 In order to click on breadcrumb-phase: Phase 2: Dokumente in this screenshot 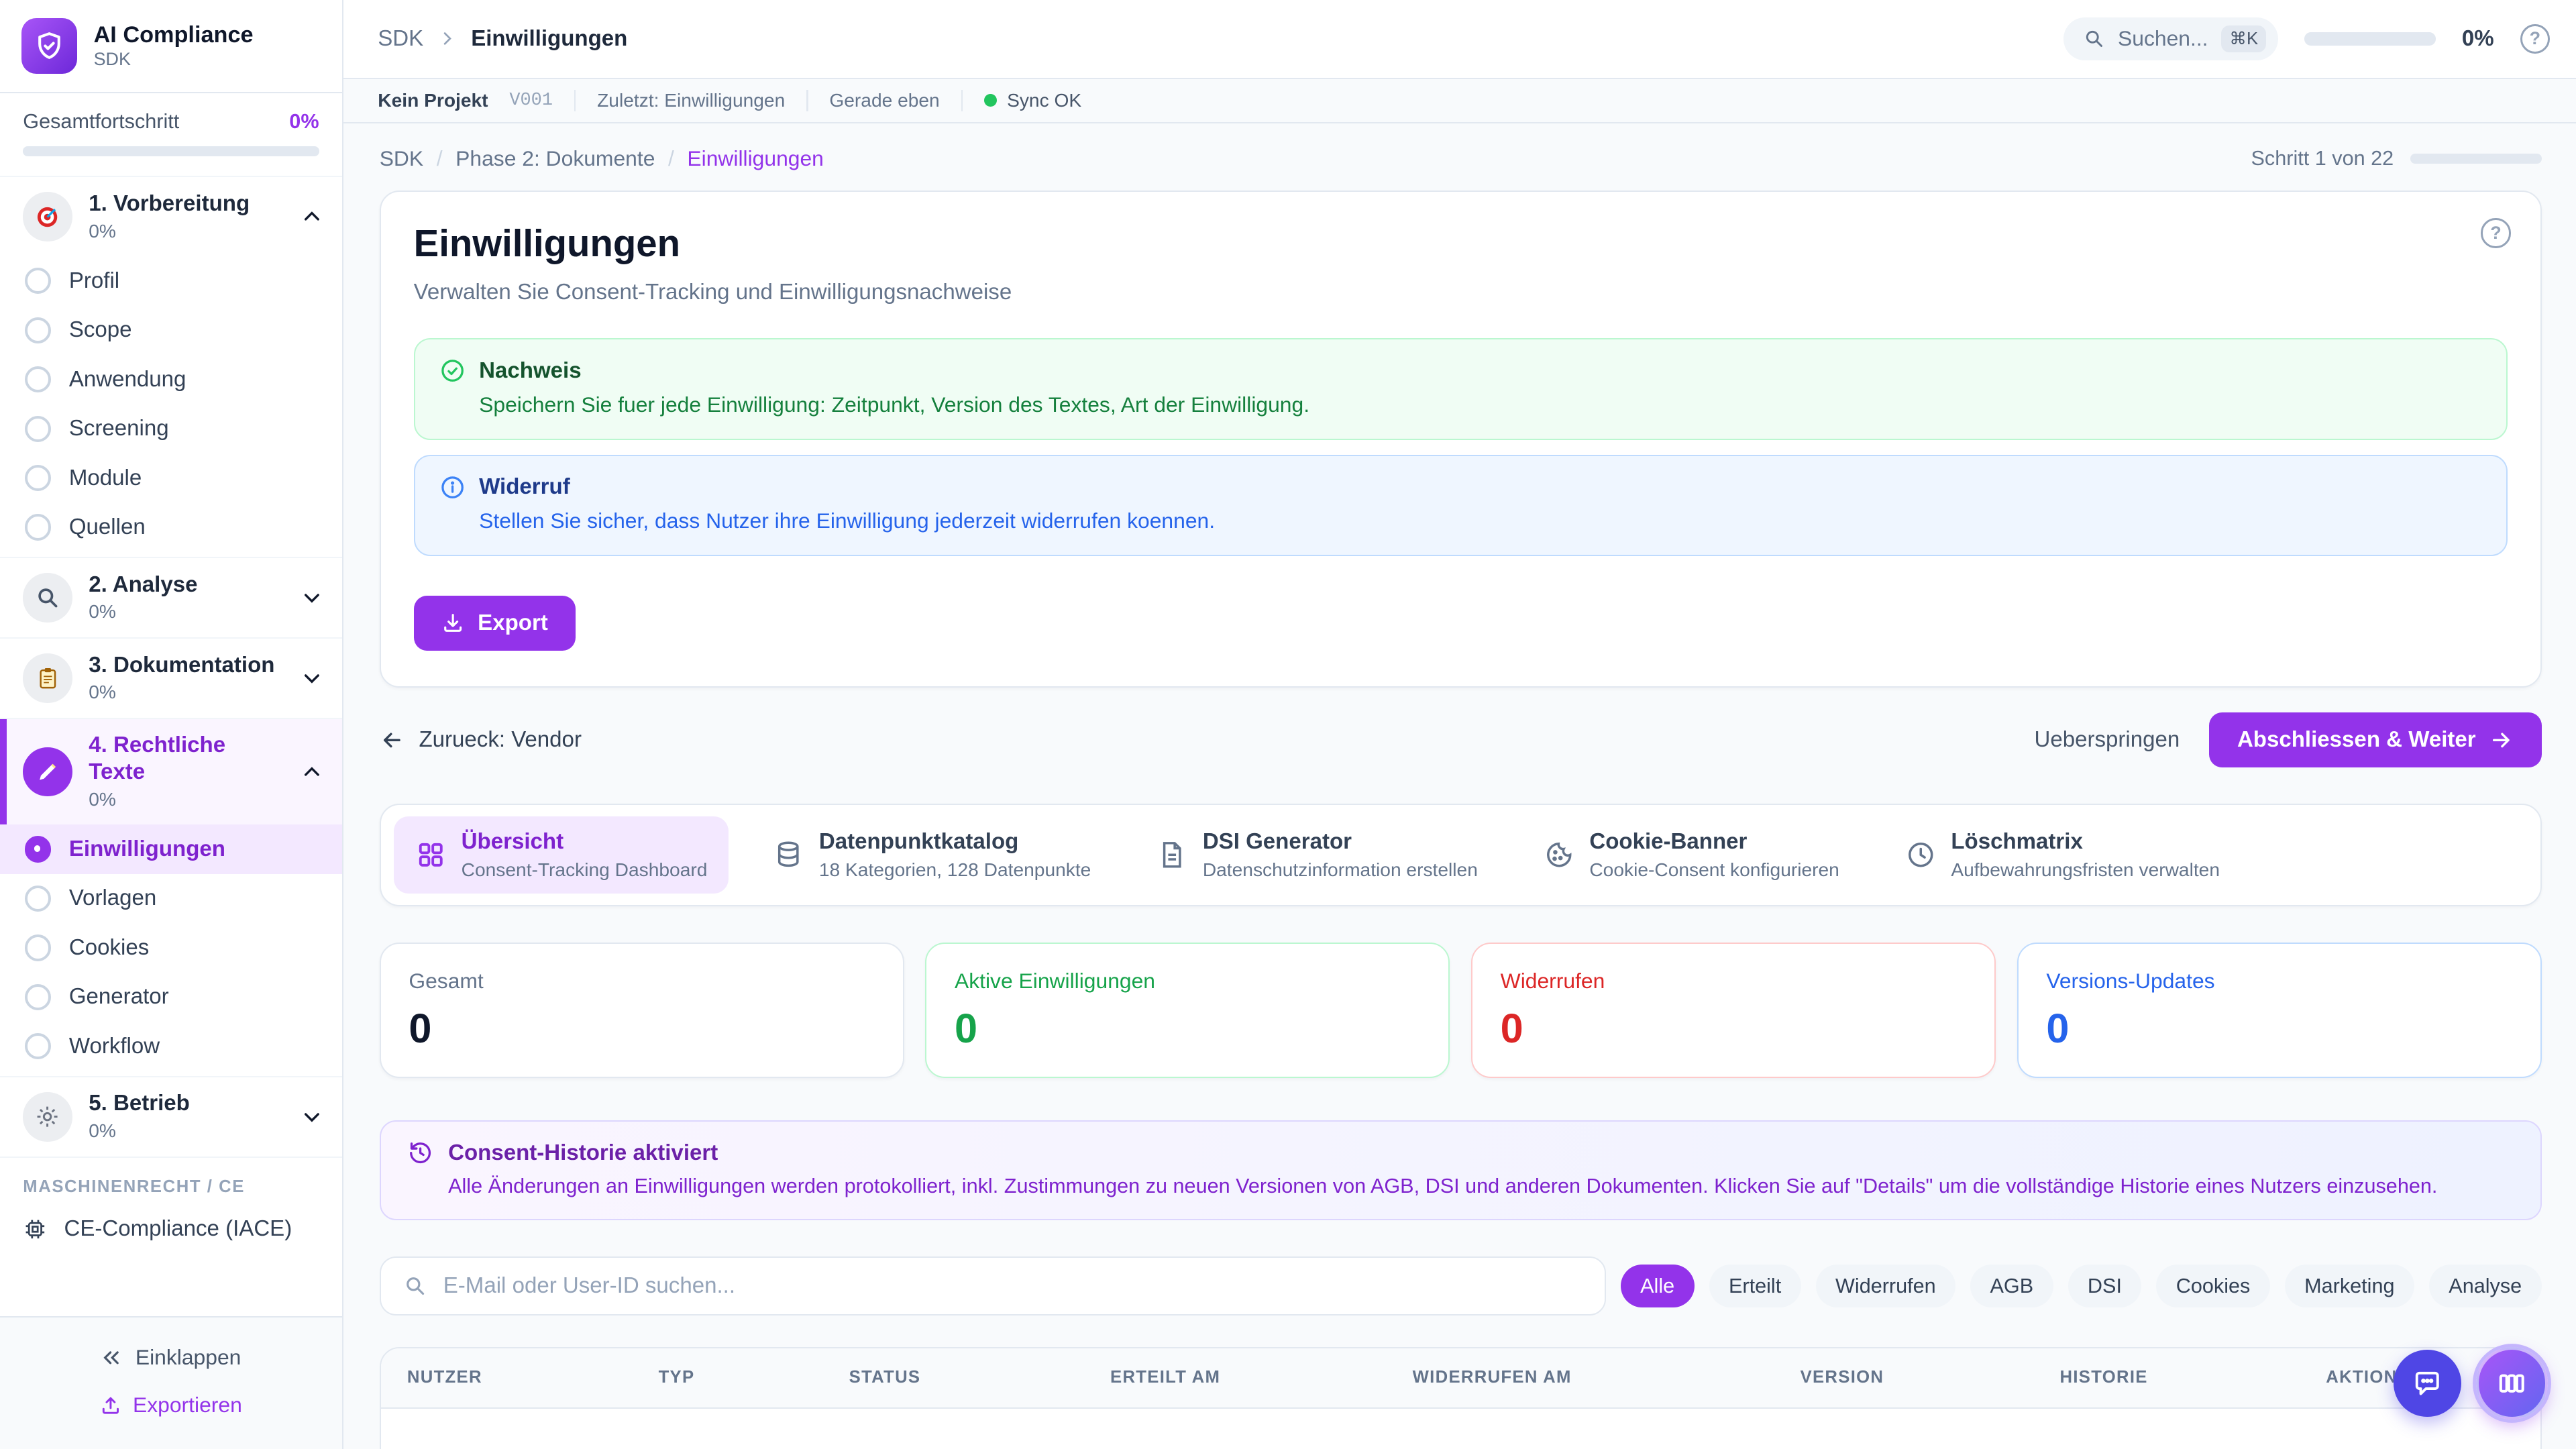, I will do `click(555, 158)`.